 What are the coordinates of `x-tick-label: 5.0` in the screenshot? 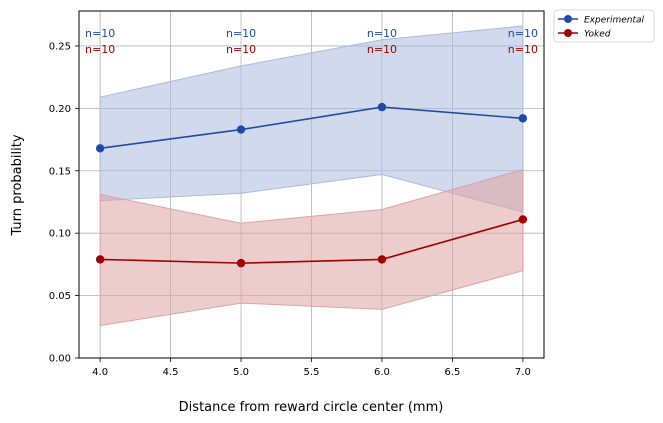 It's located at (241, 372).